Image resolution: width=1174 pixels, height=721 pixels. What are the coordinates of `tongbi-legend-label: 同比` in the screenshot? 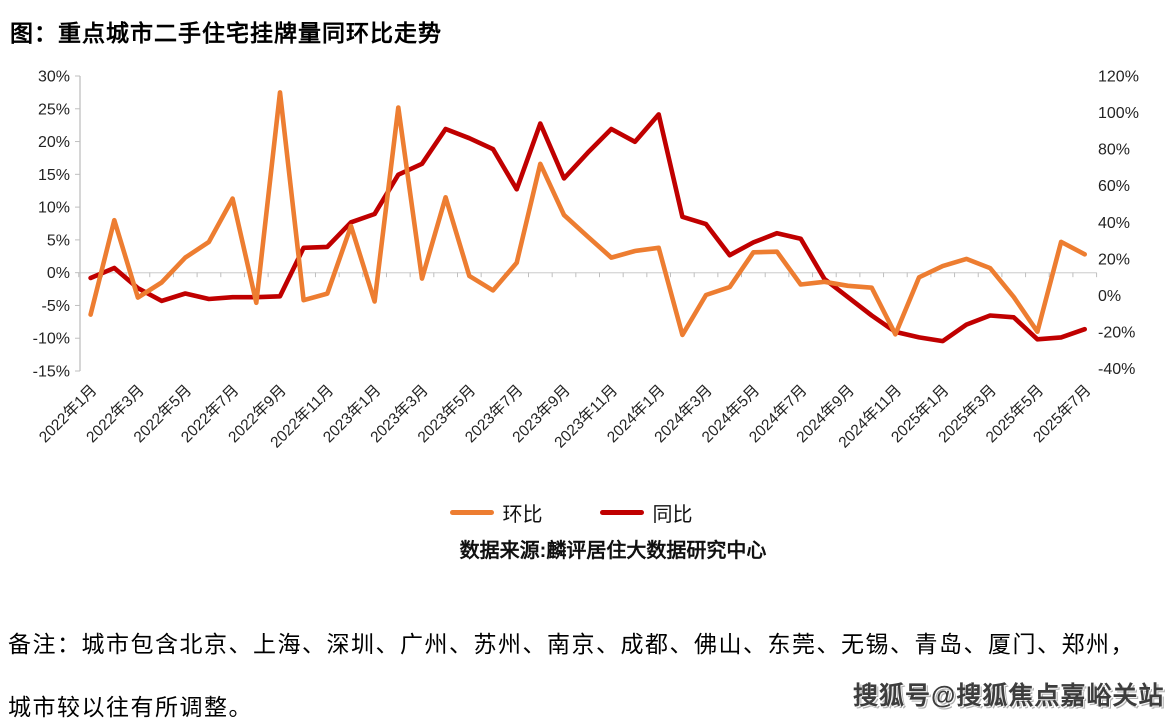 It's located at (672, 515).